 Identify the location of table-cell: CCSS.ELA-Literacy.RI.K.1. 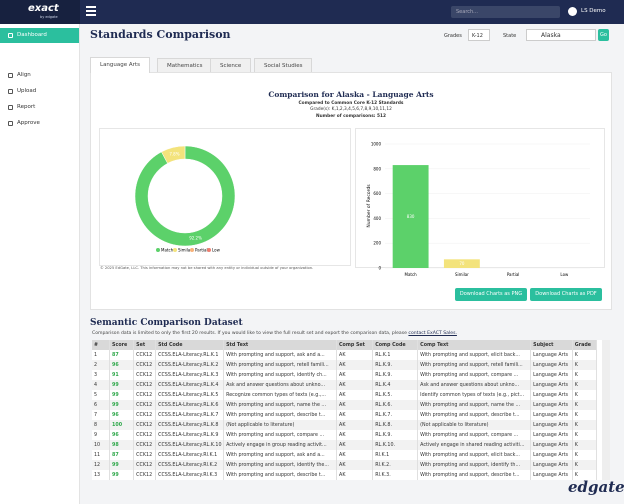
(190, 455).